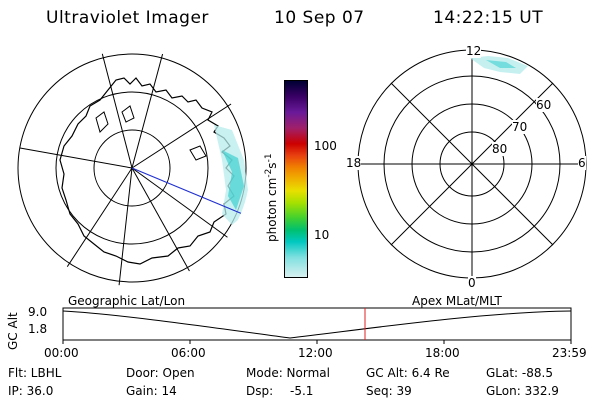 The image size is (600, 400). I want to click on instrument-title: Ultraviolet Imager, so click(127, 18).